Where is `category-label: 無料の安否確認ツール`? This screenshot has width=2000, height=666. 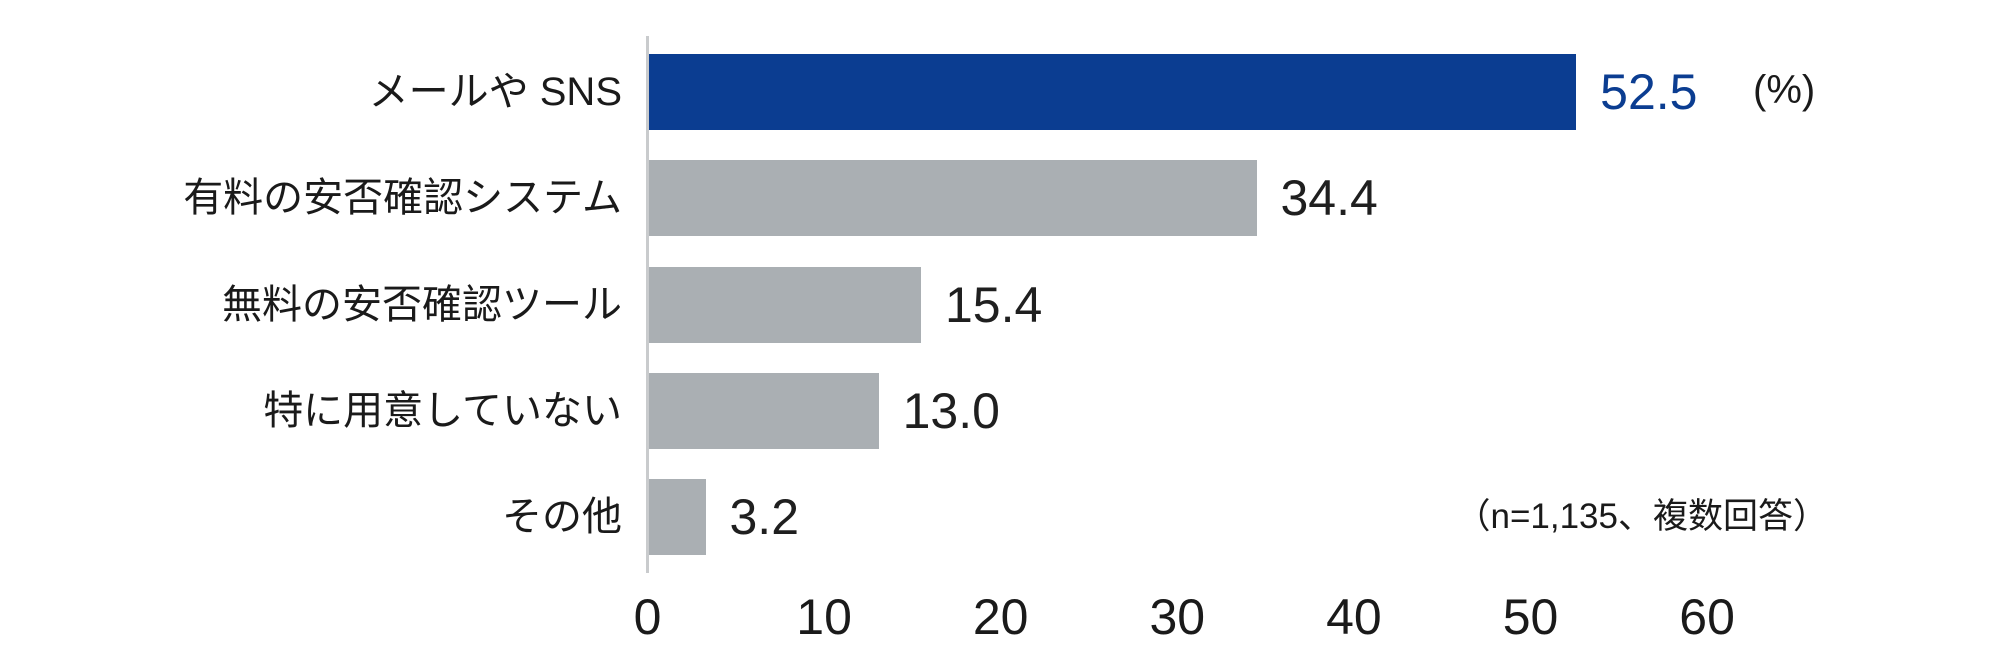
category-label: 無料の安否確認ツール is located at coordinates (422, 305).